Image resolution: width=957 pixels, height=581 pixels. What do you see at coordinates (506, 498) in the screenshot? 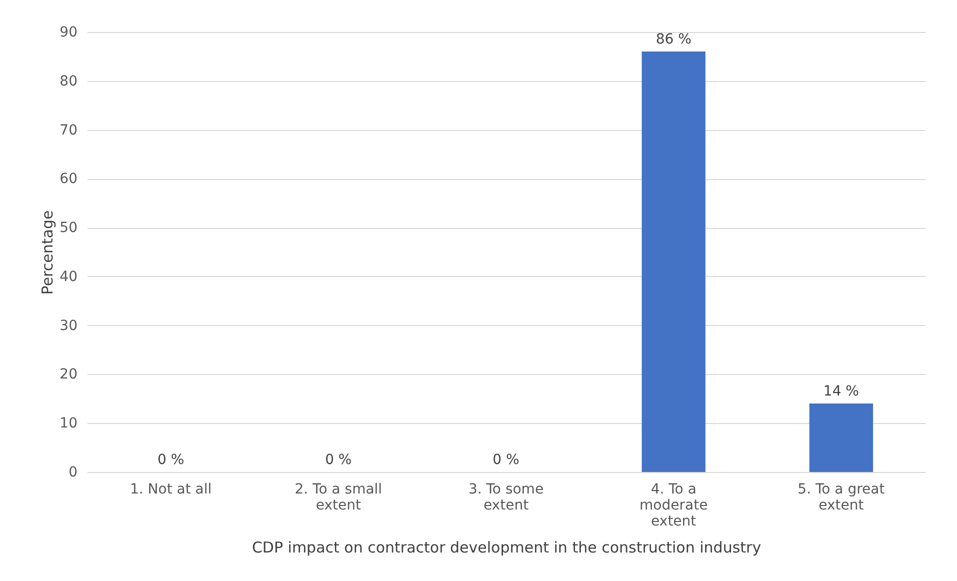
I see `x-tick-label: 3. To some extent` at bounding box center [506, 498].